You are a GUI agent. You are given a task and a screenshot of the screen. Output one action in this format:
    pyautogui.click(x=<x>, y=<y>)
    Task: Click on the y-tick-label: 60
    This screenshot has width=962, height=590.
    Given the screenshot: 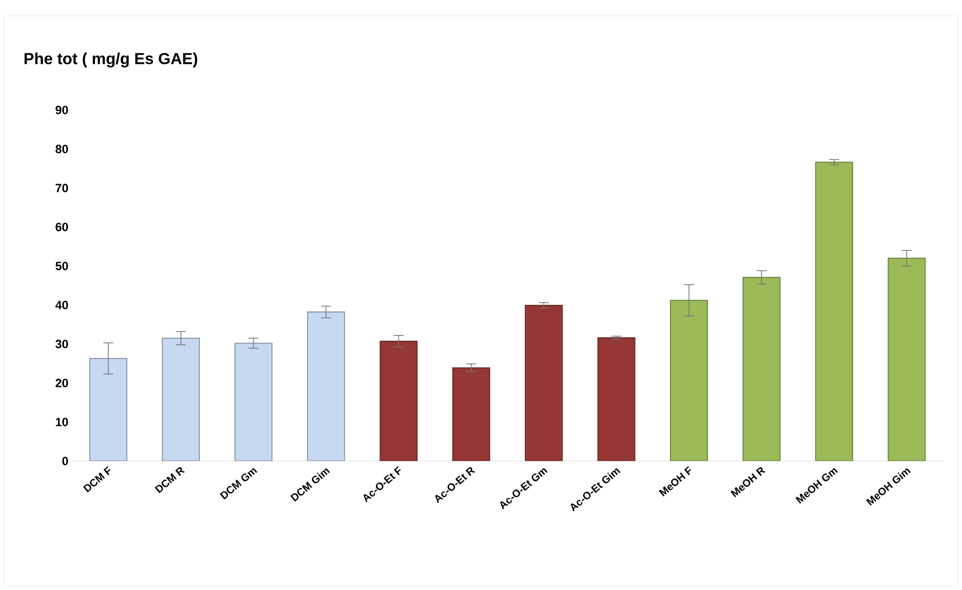 What is the action you would take?
    pyautogui.click(x=62, y=227)
    